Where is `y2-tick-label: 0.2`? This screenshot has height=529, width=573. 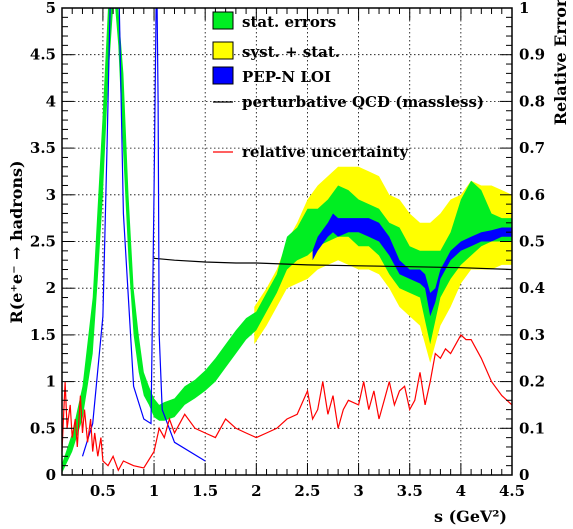 y2-tick-label: 0.2 is located at coordinates (532, 382).